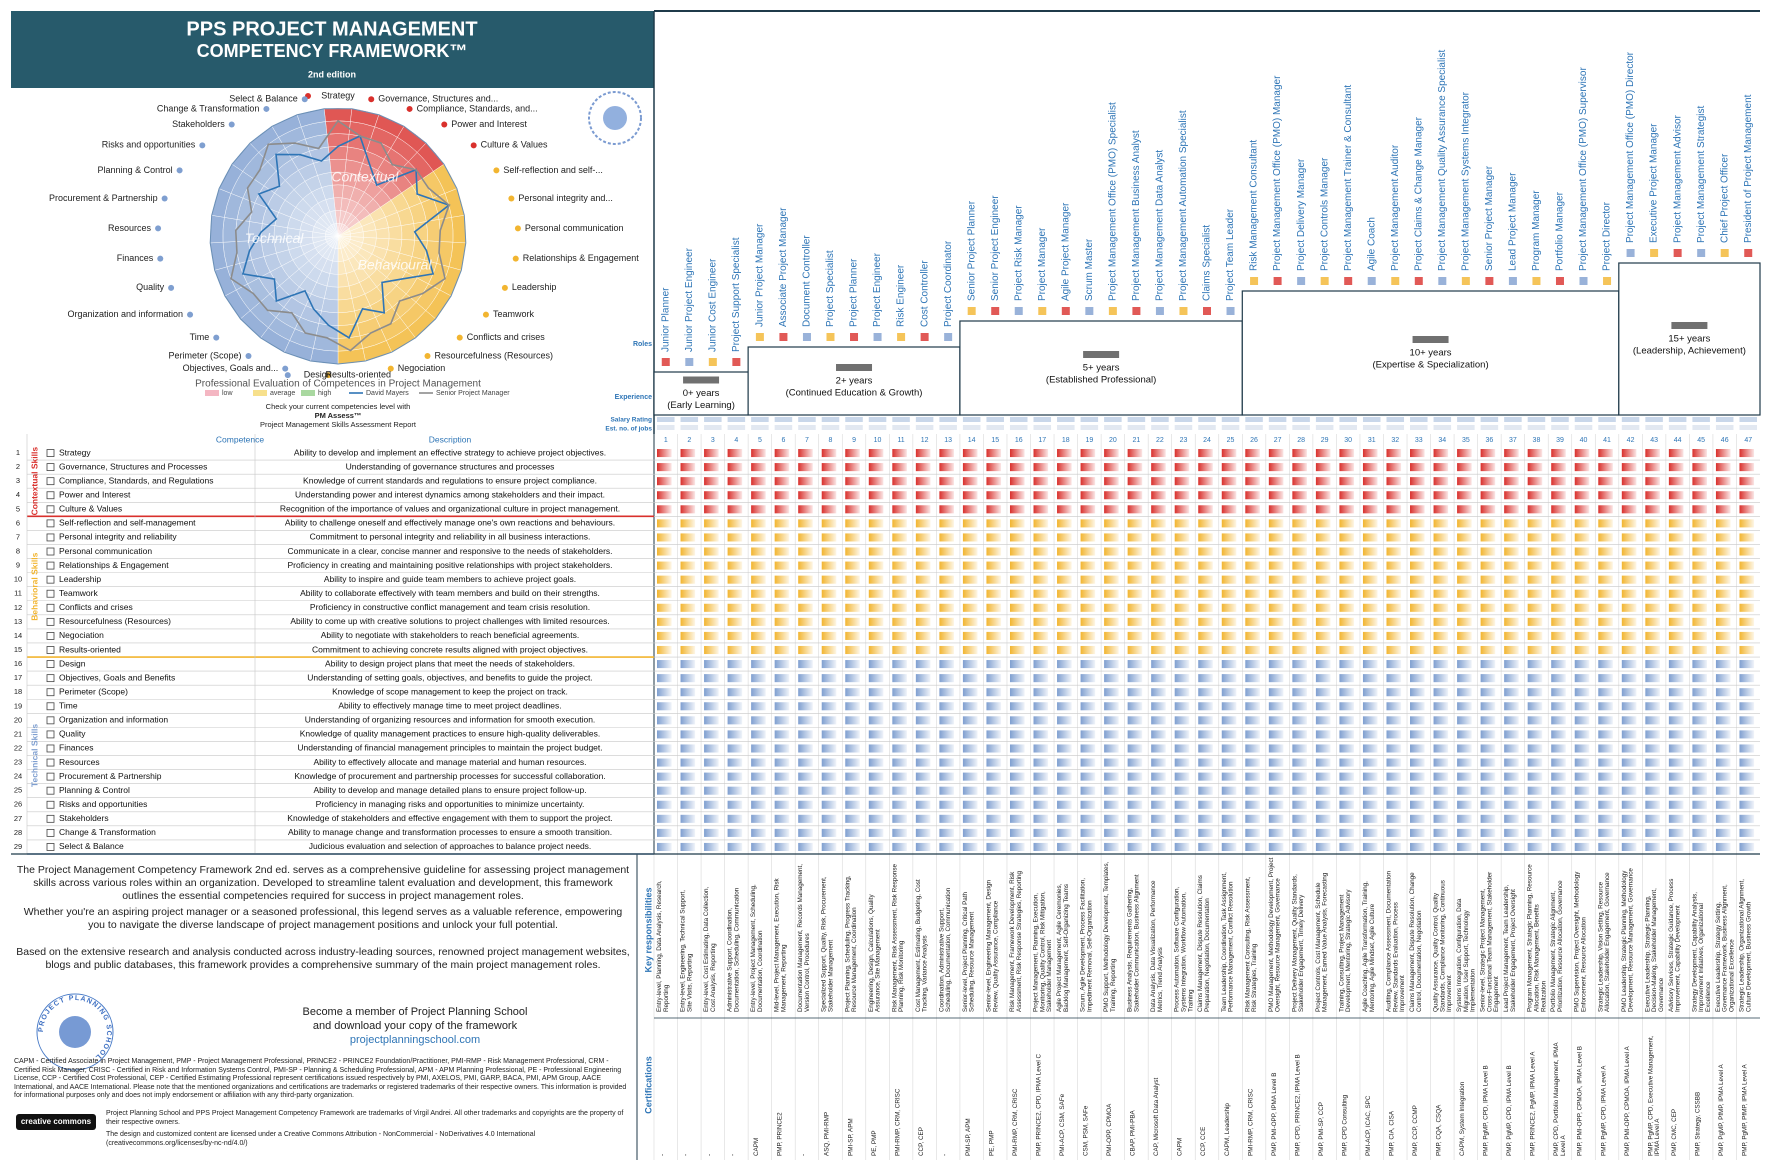 This screenshot has height=1163, width=1768. Describe the element at coordinates (873, 1143) in the screenshot. I see `text-line: PE, PMP` at that location.